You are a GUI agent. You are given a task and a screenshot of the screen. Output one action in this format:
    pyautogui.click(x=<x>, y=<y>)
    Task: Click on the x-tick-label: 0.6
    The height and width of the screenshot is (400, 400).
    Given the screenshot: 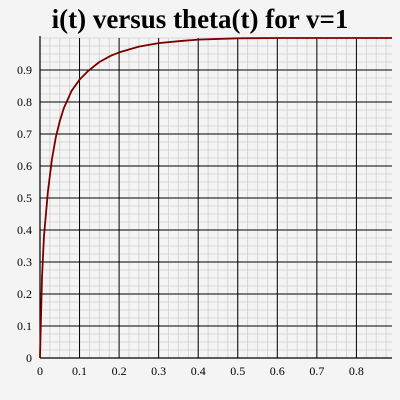 What is the action you would take?
    pyautogui.click(x=277, y=371)
    